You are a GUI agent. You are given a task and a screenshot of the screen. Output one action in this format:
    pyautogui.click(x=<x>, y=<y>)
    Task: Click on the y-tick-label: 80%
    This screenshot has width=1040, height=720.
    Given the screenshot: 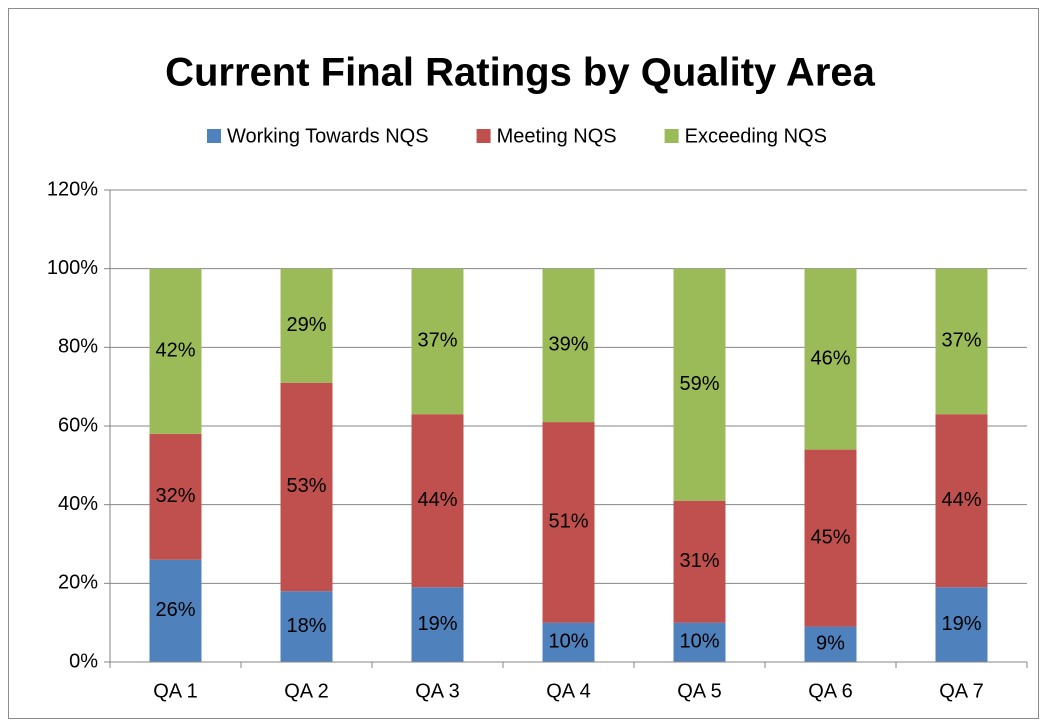 What is the action you would take?
    pyautogui.click(x=78, y=347)
    